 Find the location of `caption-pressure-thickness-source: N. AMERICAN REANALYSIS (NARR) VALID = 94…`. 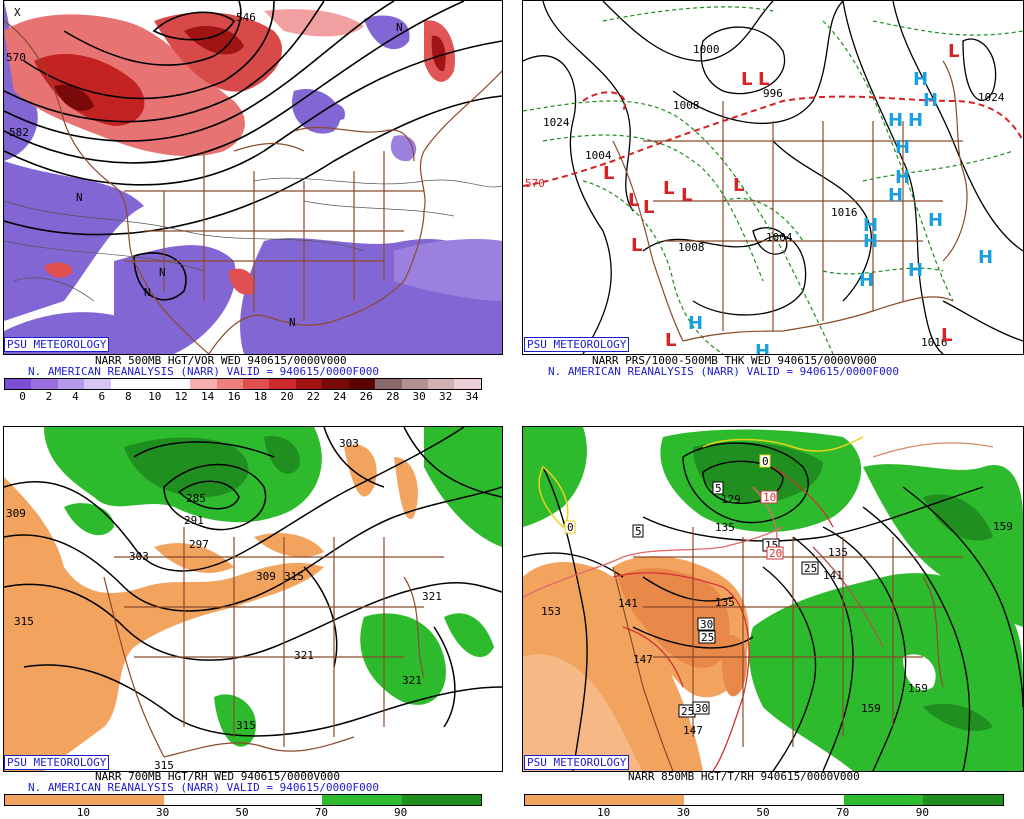

caption-pressure-thickness-source: N. AMERICAN REANALYSIS (NARR) VALID = 94… is located at coordinates (723, 371).